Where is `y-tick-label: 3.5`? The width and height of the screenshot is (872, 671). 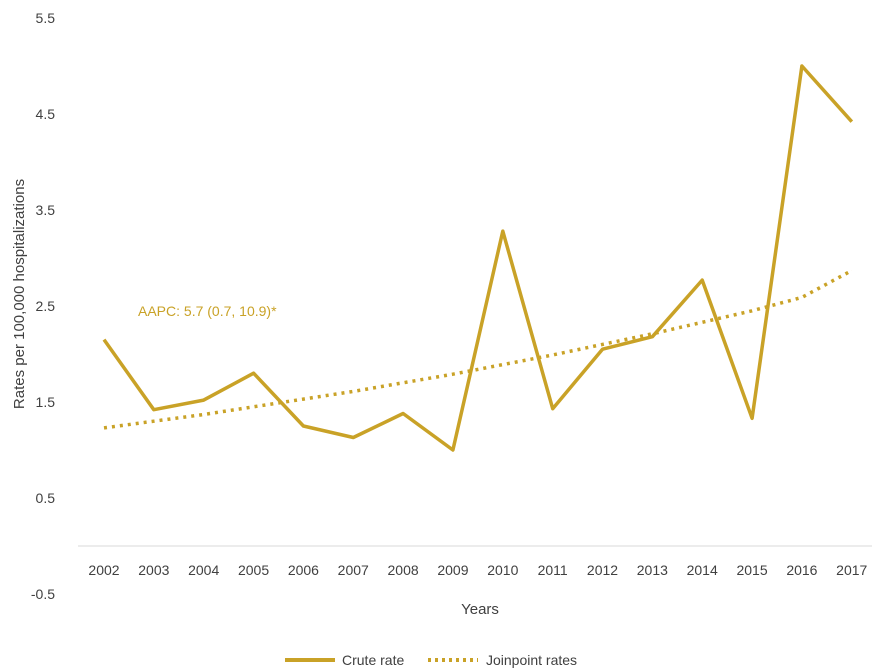 y-tick-label: 3.5 is located at coordinates (46, 210).